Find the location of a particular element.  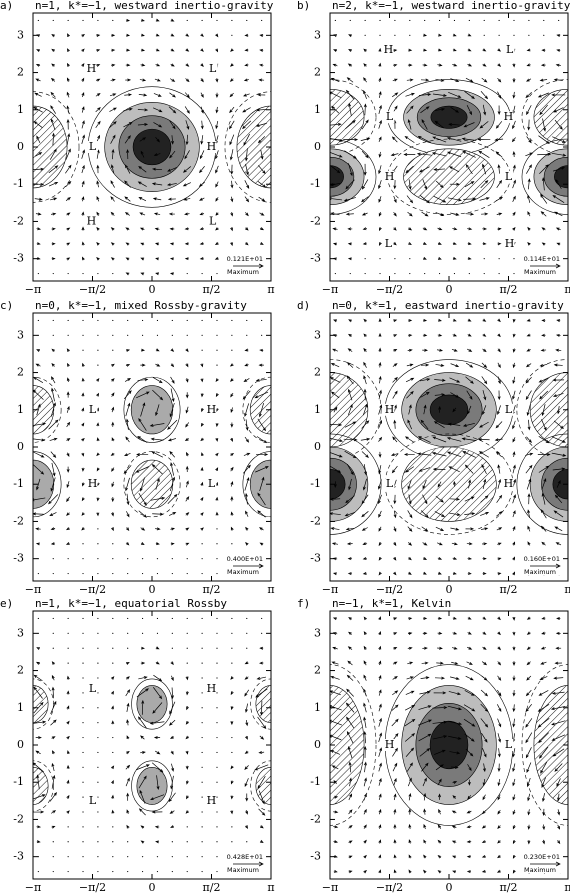

reference-arrow is located at coordinates (248, 864).